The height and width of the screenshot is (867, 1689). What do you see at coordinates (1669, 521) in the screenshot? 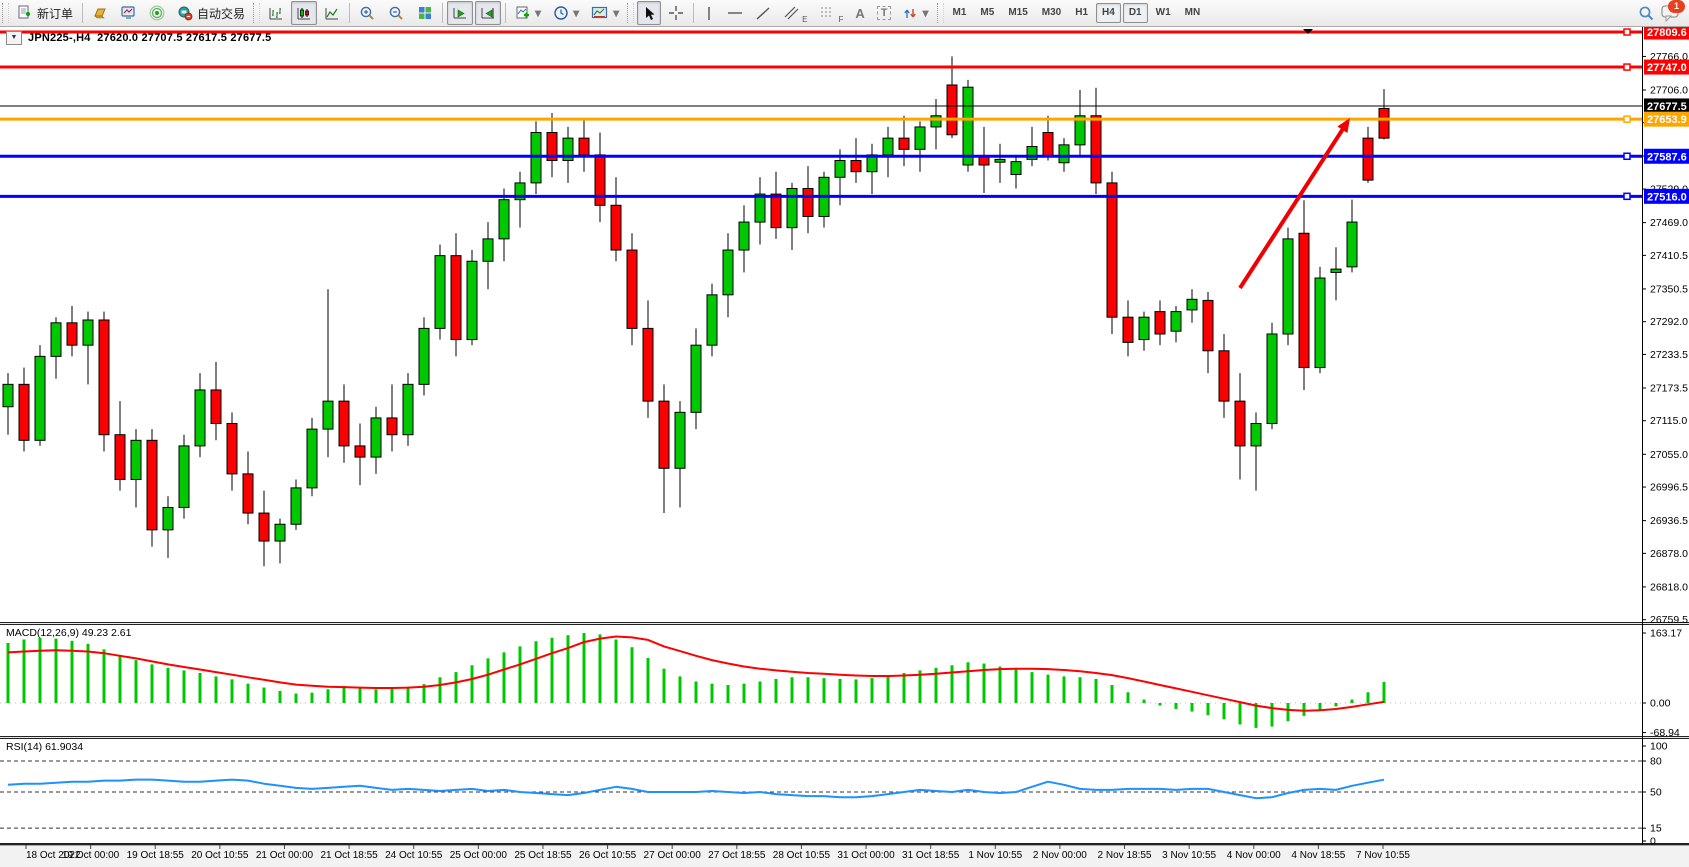
I see `svg-text: 26936.5` at bounding box center [1669, 521].